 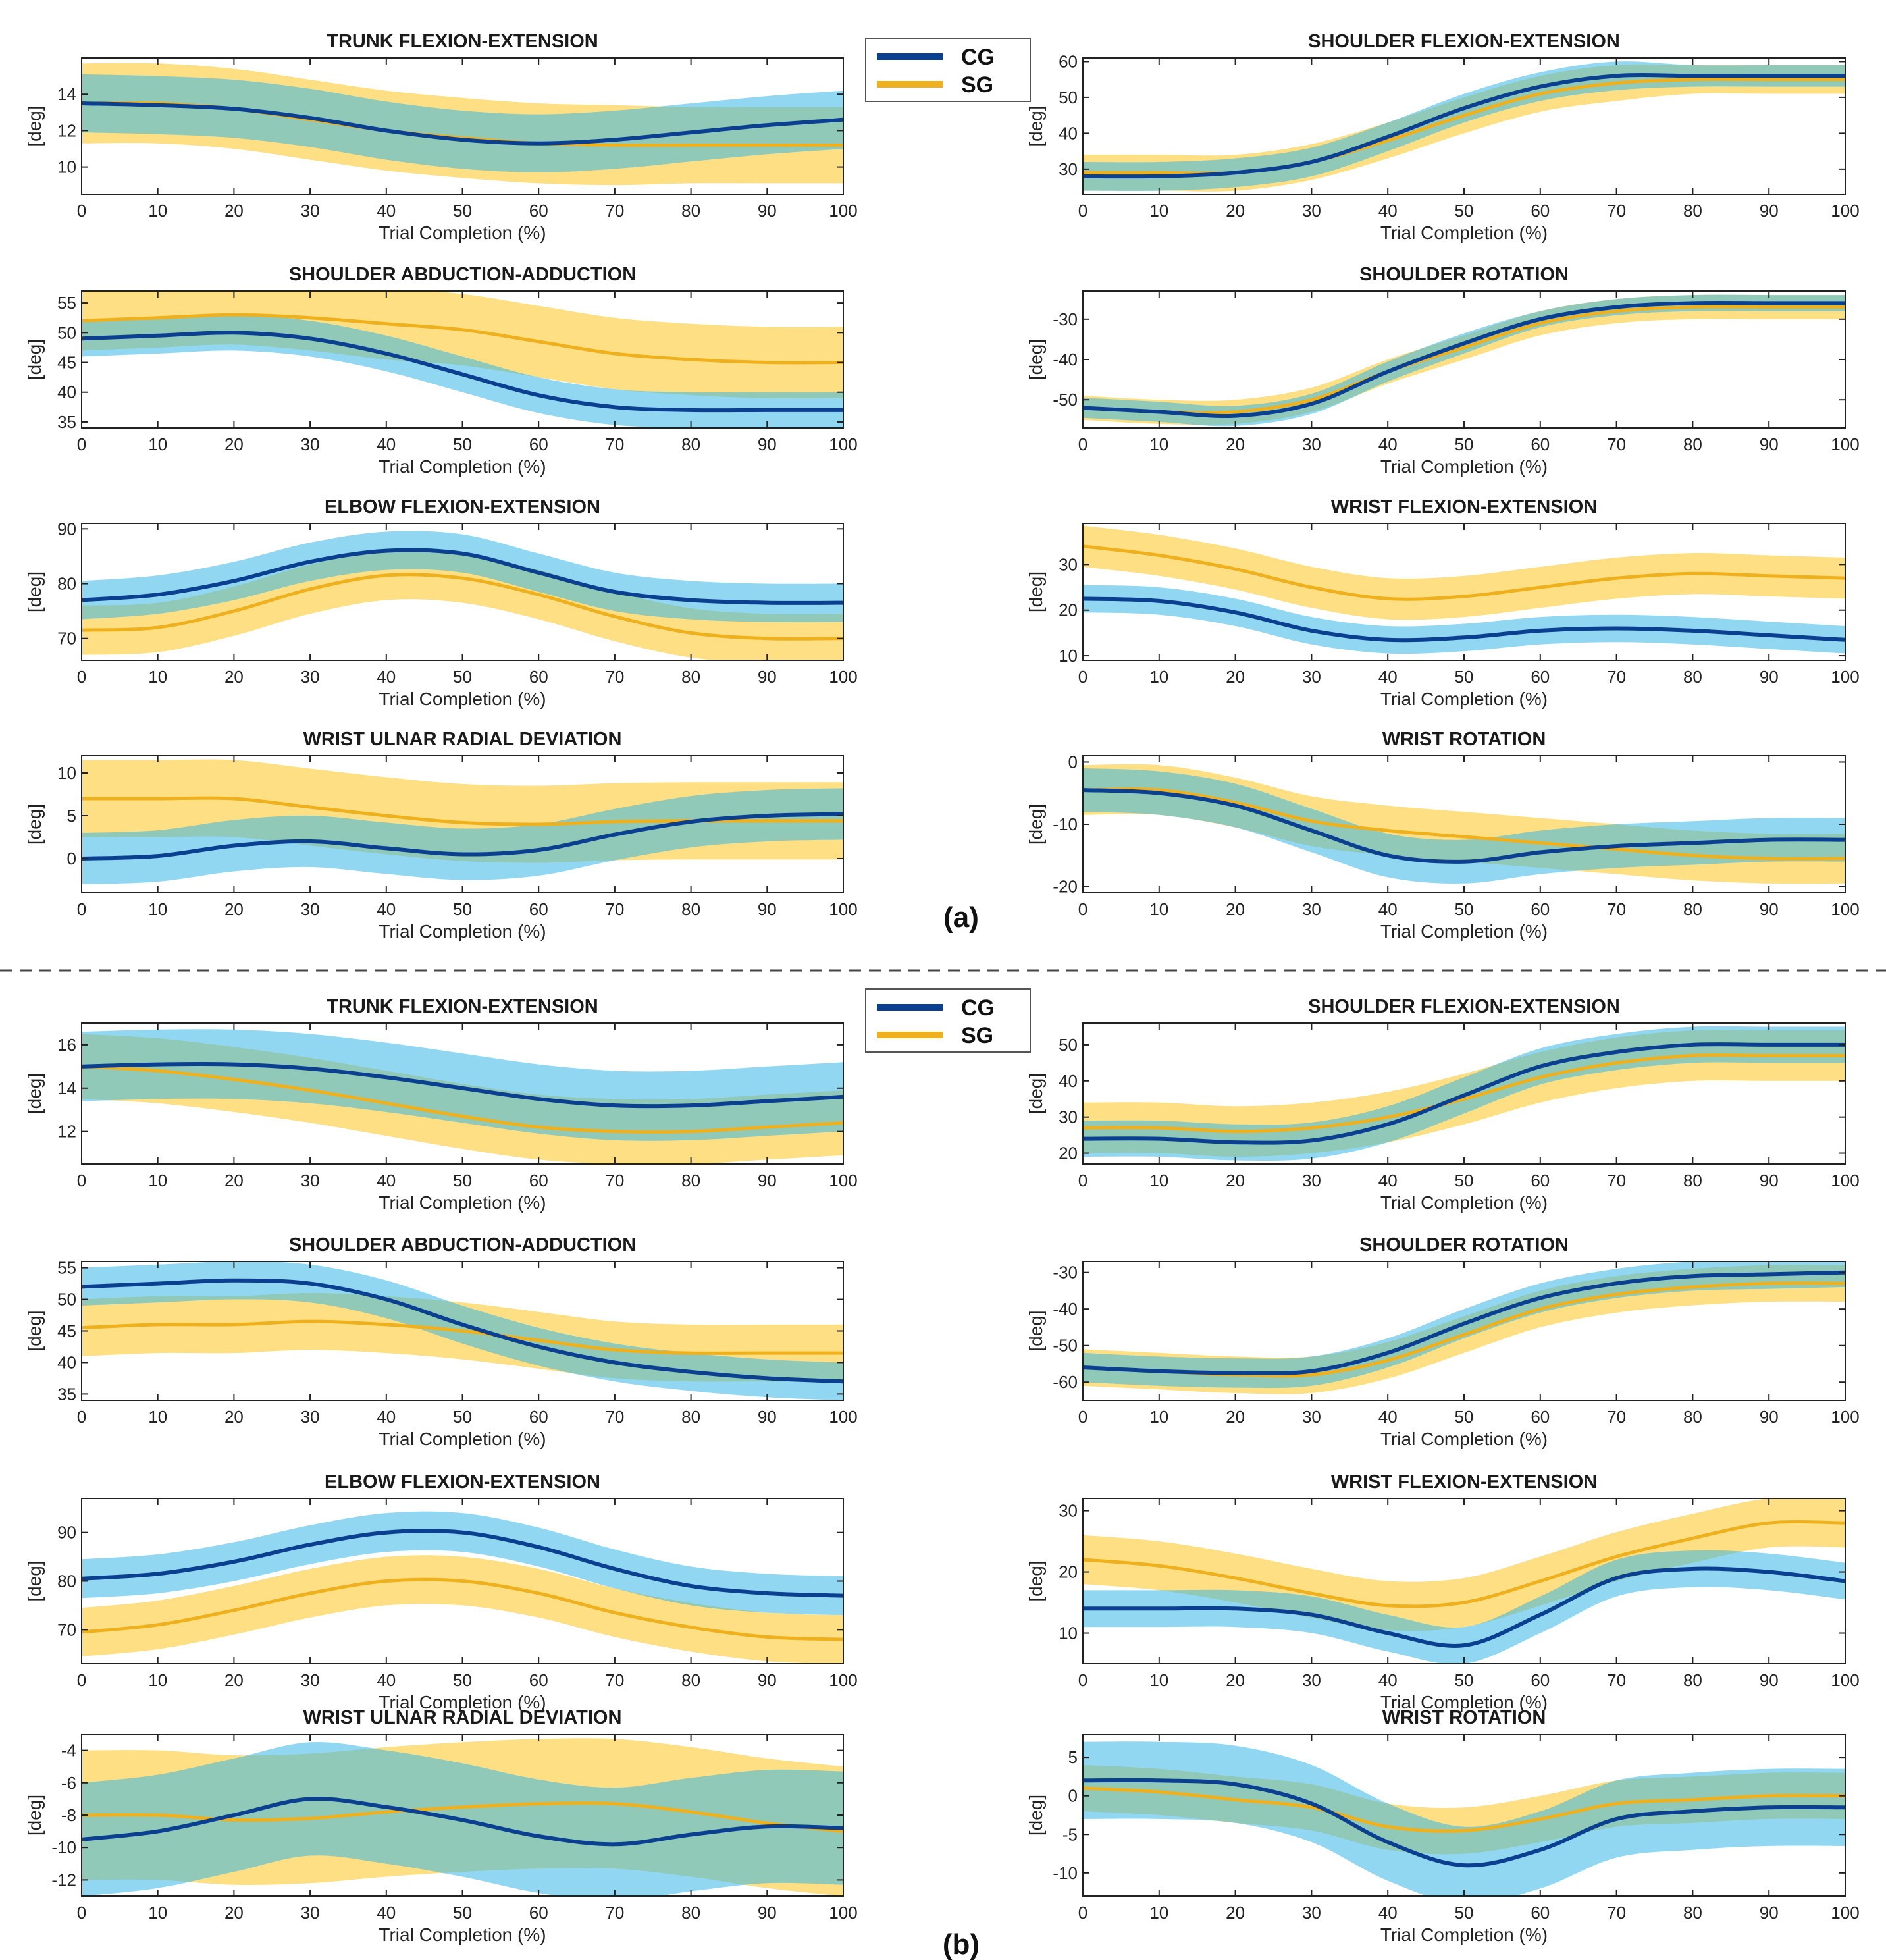 I want to click on y-tick-label: -10, so click(x=1065, y=1873).